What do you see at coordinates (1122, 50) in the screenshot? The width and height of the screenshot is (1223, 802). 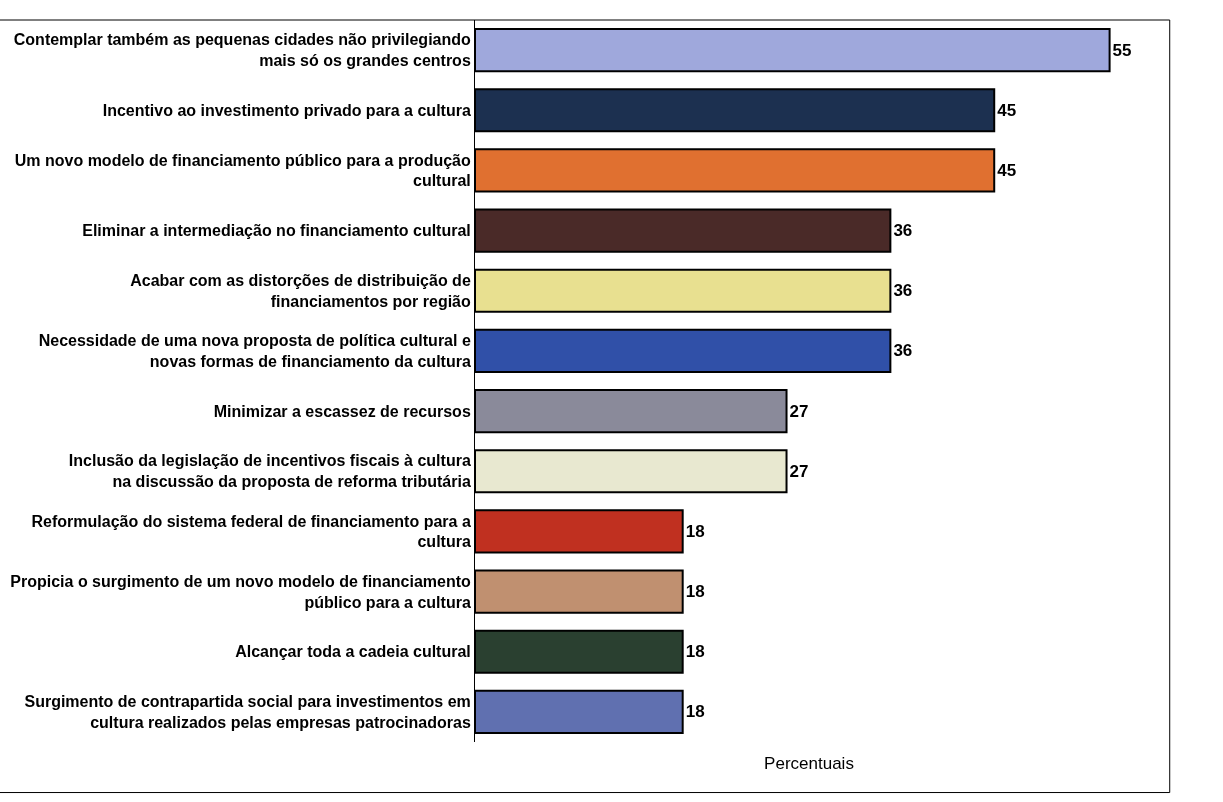 I see `data-label: 55` at bounding box center [1122, 50].